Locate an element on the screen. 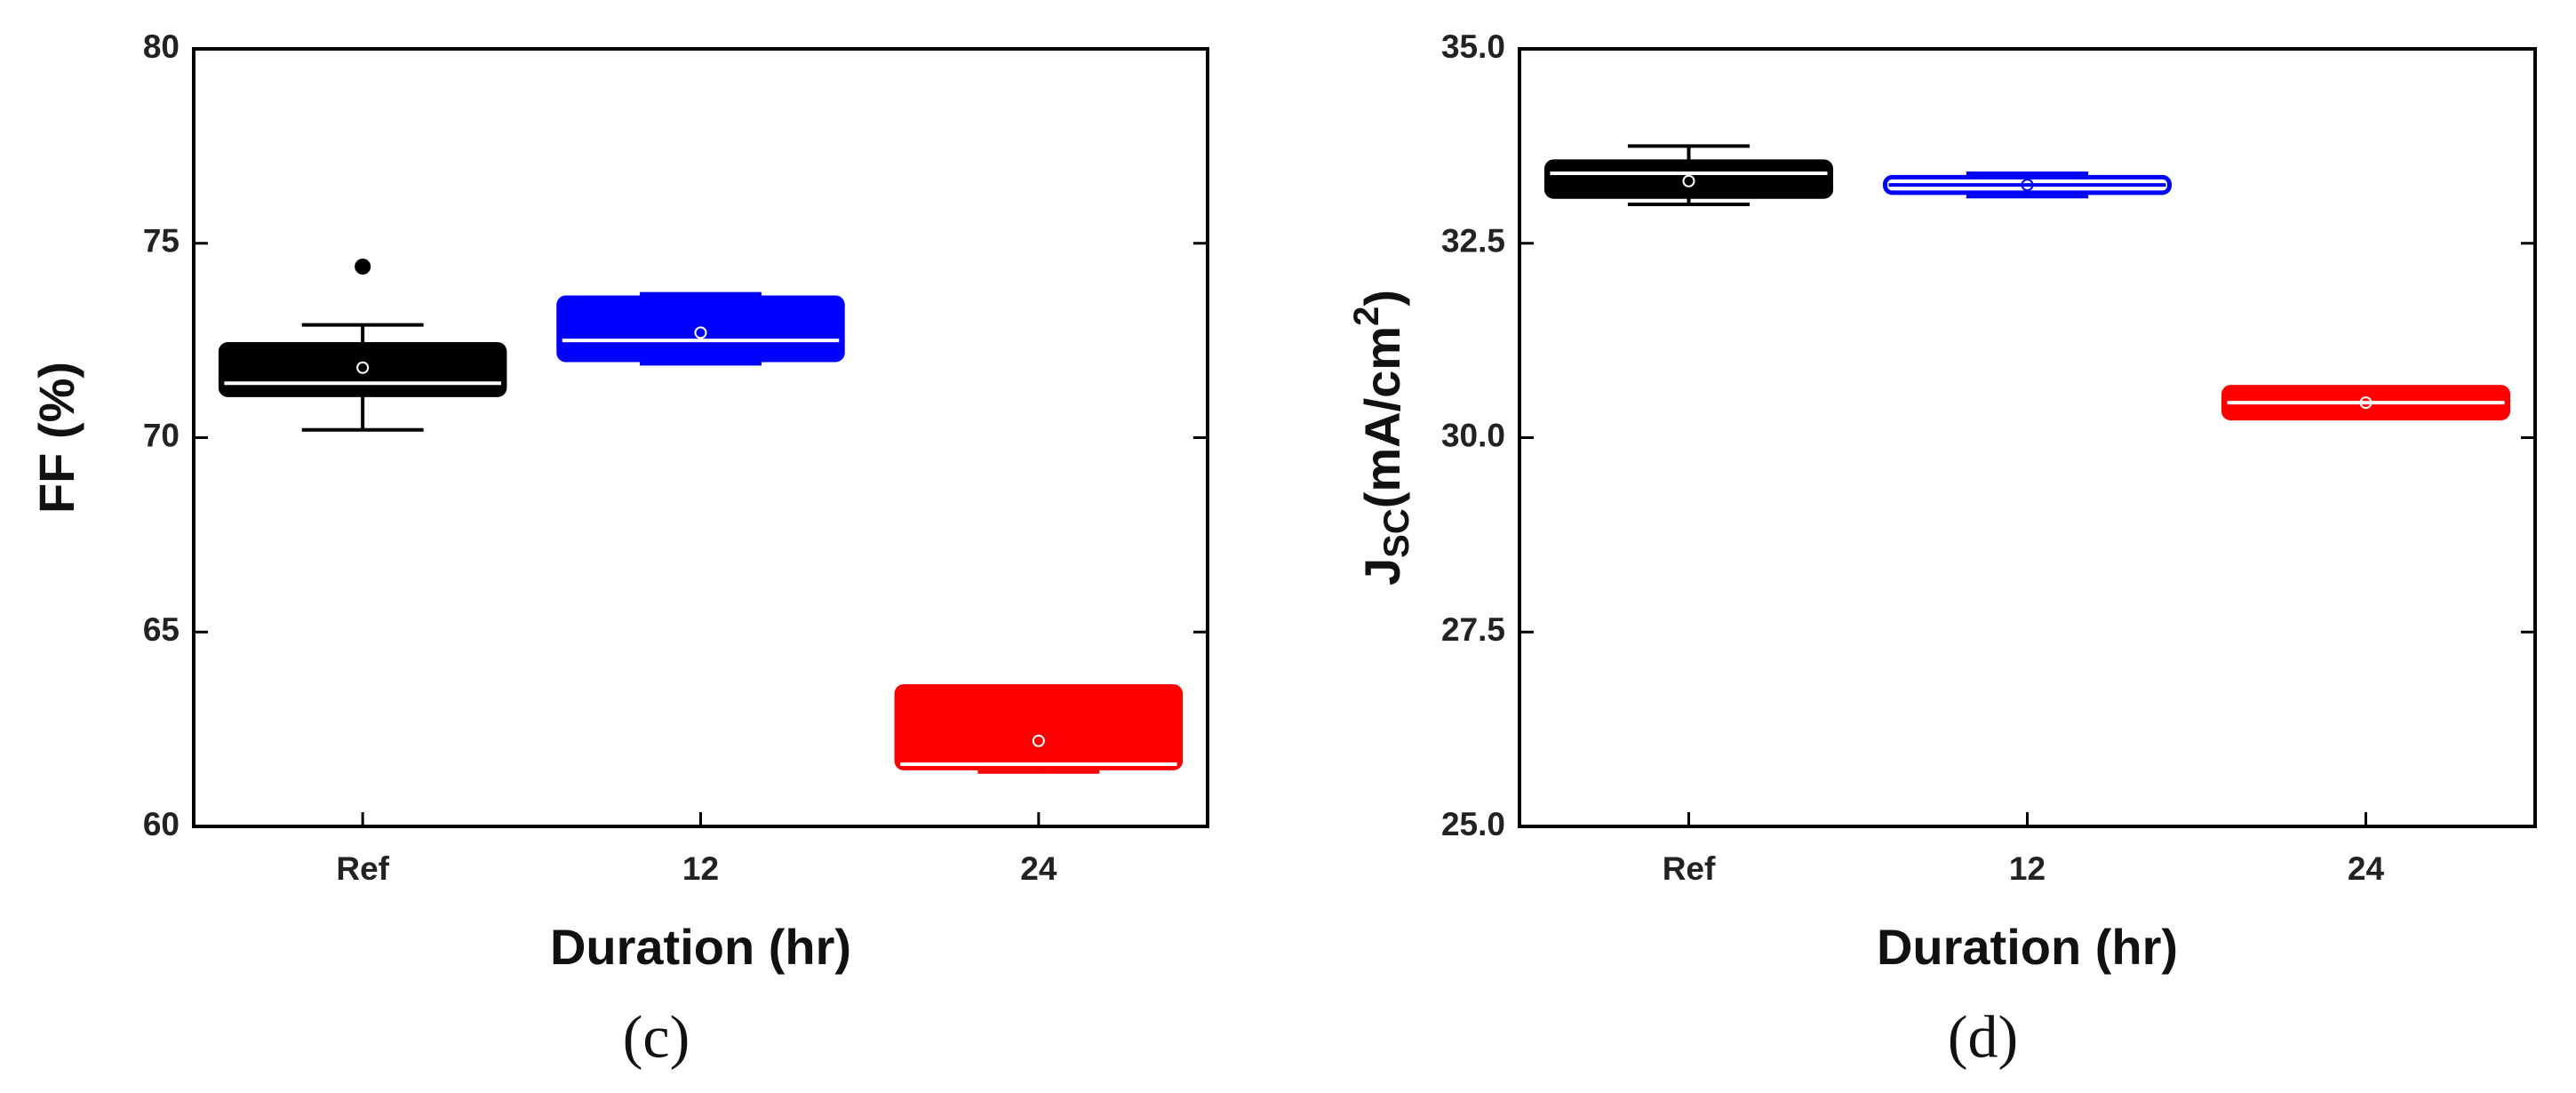  outlier is located at coordinates (363, 267).